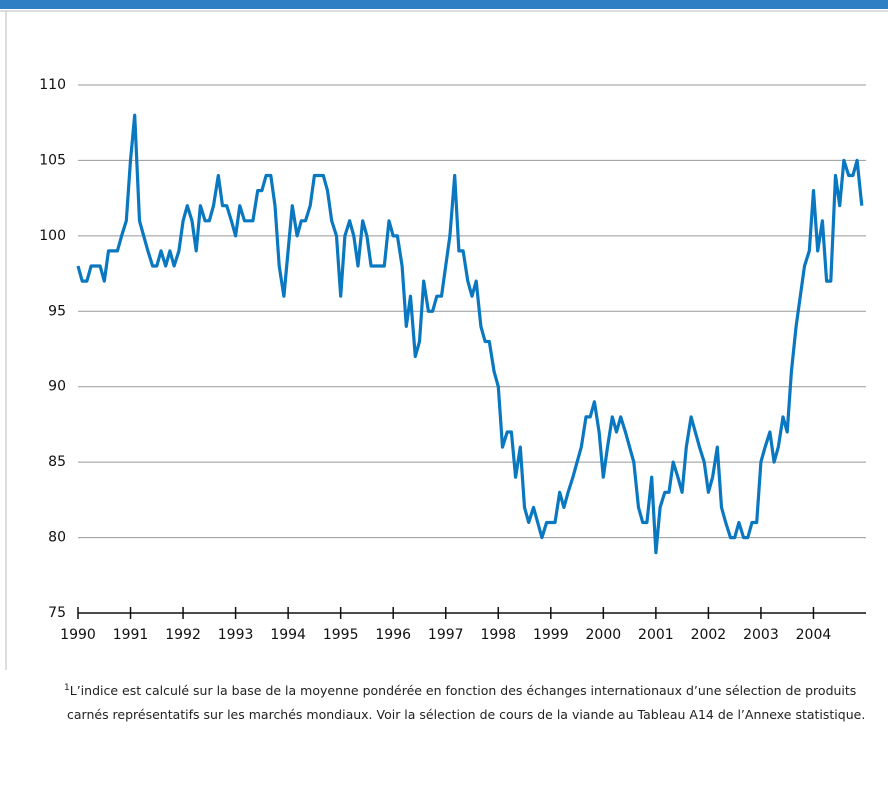 This screenshot has width=888, height=785. I want to click on x-tick-label: 1991, so click(131, 635).